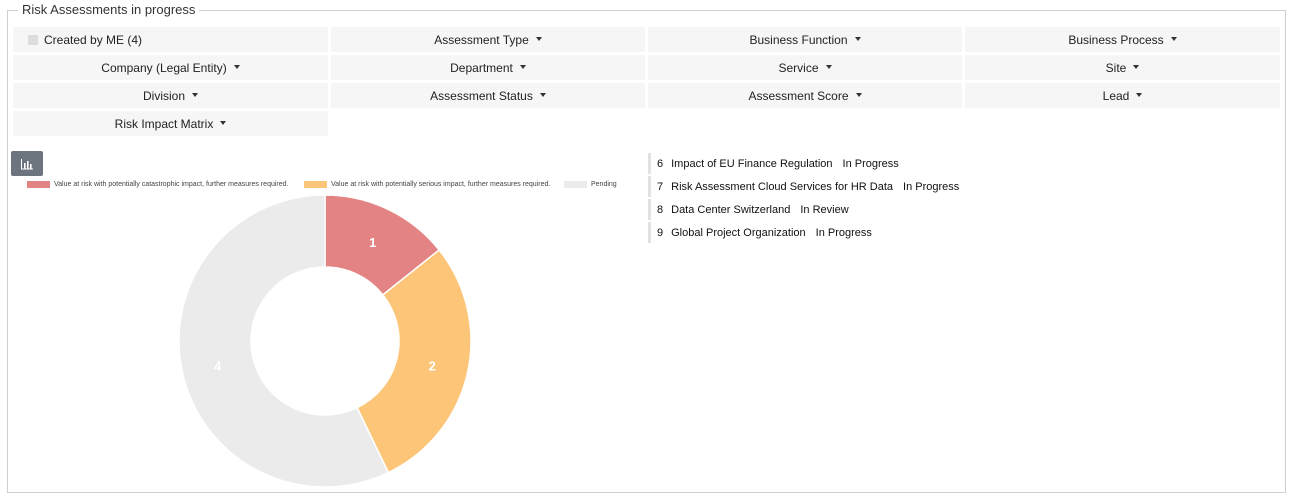 Image resolution: width=1295 pixels, height=500 pixels. I want to click on site-label: Site, so click(1116, 67).